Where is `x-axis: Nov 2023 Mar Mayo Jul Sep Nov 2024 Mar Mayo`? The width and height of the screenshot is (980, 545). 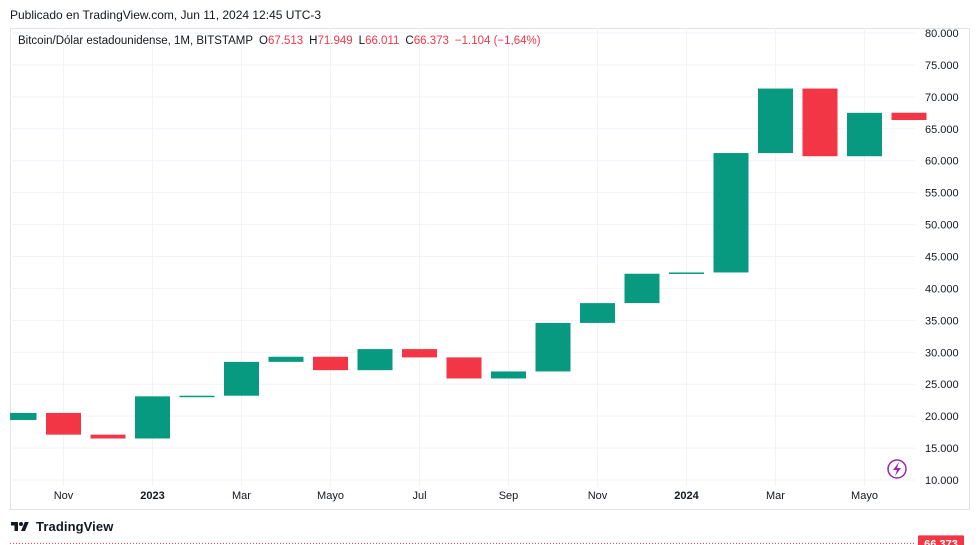
x-axis: Nov 2023 Mar Mayo Jul Sep Nov 2024 Mar Mayo is located at coordinates (466, 496).